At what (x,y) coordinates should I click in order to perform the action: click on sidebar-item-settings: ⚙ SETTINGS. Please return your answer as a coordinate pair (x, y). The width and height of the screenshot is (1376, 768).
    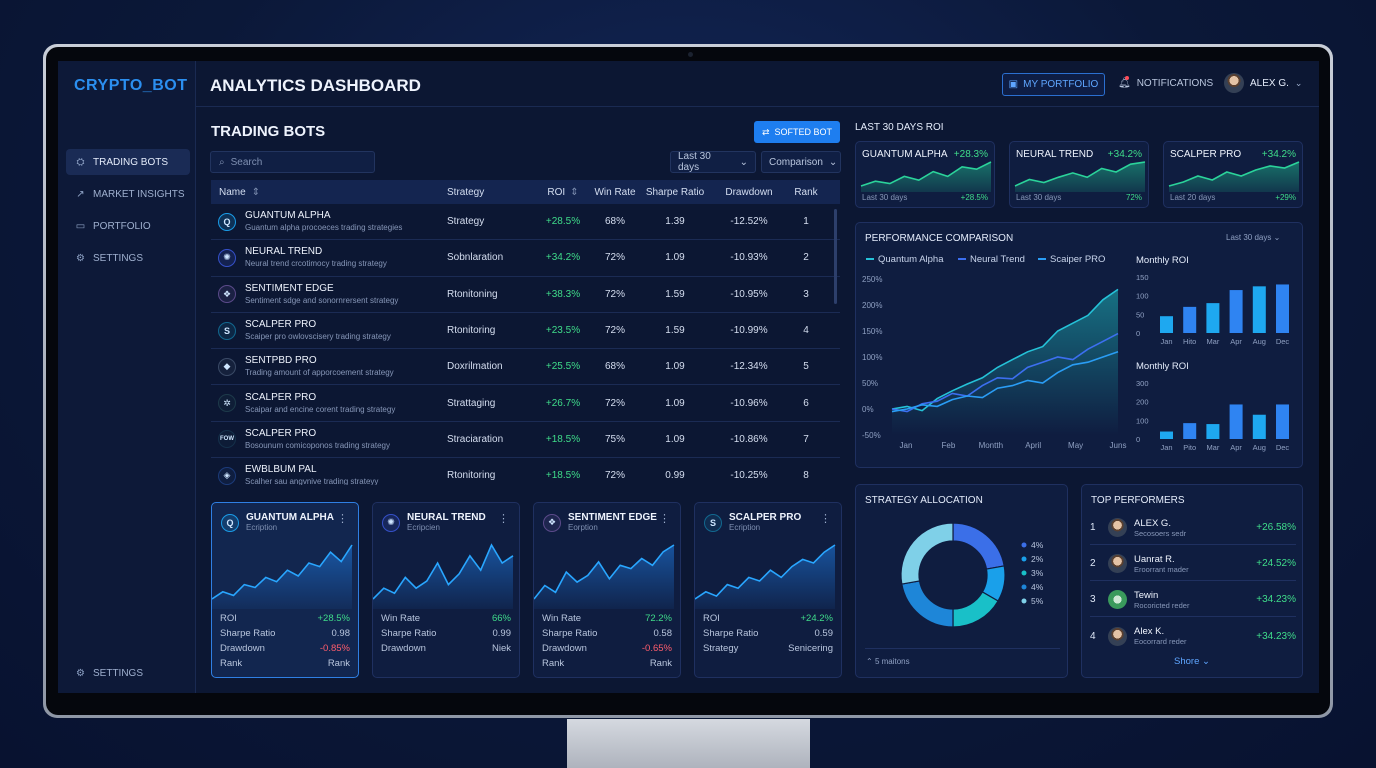
    Looking at the image, I should click on (128, 258).